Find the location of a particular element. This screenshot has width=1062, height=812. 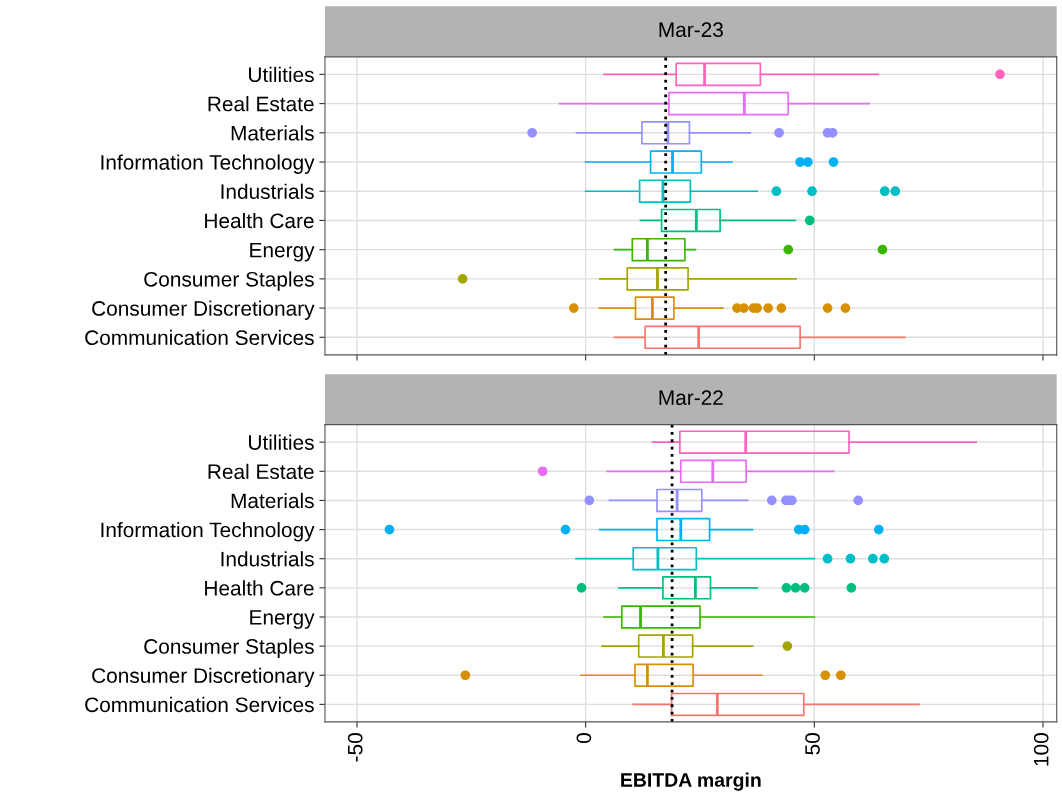

x-tick-label: 100 is located at coordinates (1041, 749).